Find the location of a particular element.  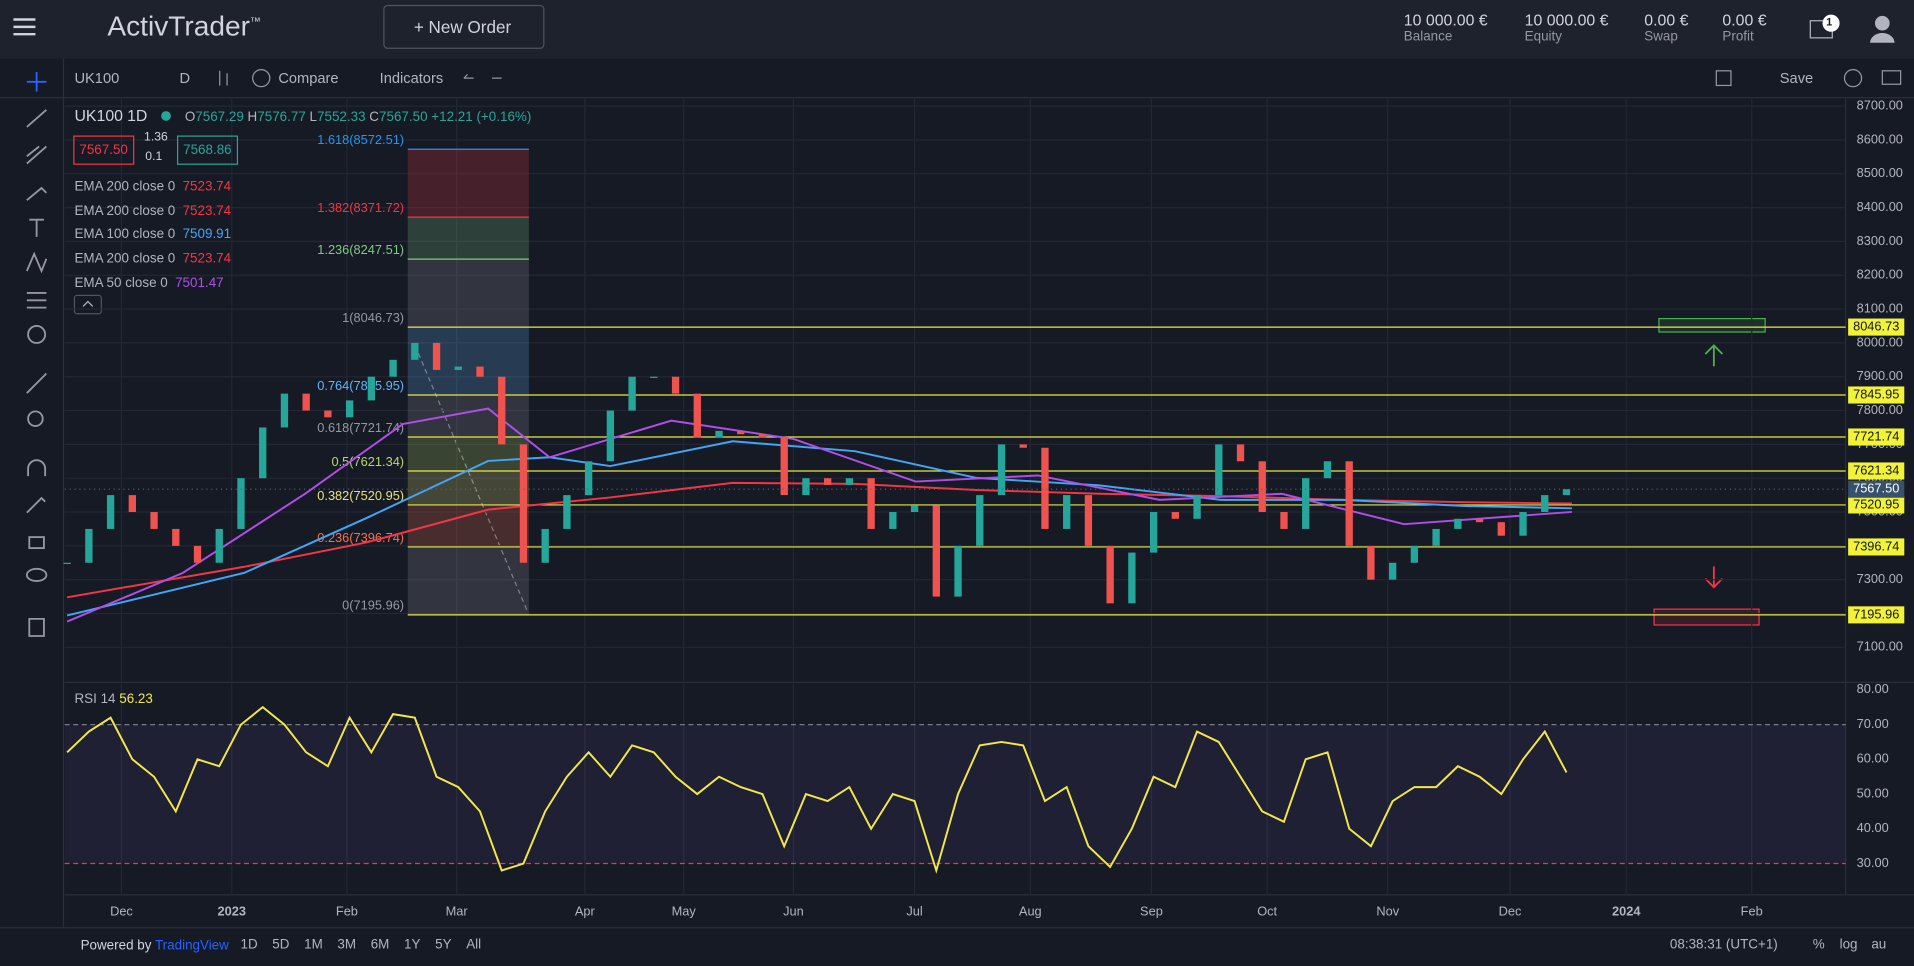

indicator-row: EMA 200 close 0 7523.74 is located at coordinates (152, 260).